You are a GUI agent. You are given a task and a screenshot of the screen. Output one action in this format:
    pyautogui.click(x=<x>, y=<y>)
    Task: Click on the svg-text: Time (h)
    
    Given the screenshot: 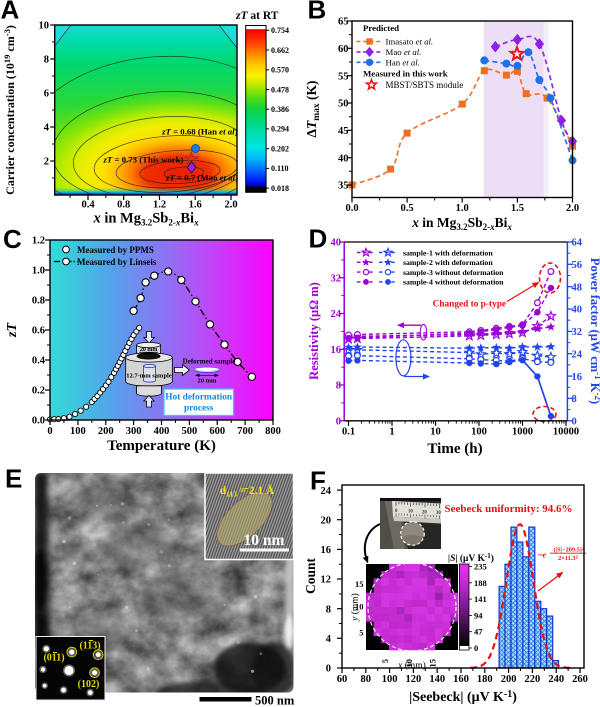 What is the action you would take?
    pyautogui.click(x=454, y=449)
    